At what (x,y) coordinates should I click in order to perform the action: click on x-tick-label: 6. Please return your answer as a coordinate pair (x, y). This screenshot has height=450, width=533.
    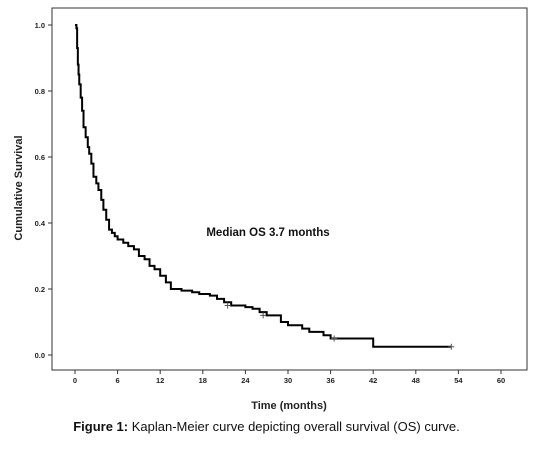
    Looking at the image, I should click on (118, 380).